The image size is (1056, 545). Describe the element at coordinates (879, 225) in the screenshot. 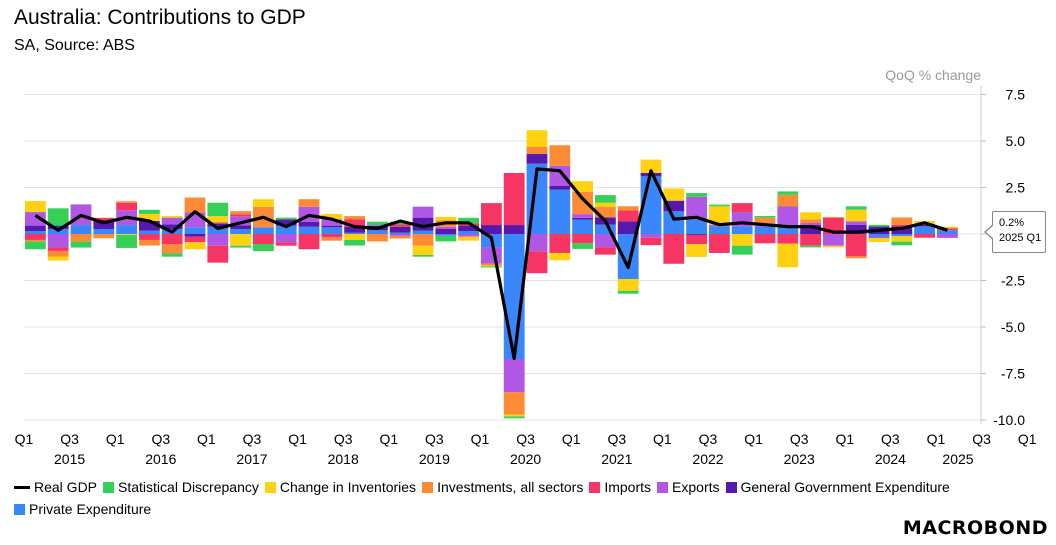

I see `bar-statistical-discrepancy-2024Q2` at that location.